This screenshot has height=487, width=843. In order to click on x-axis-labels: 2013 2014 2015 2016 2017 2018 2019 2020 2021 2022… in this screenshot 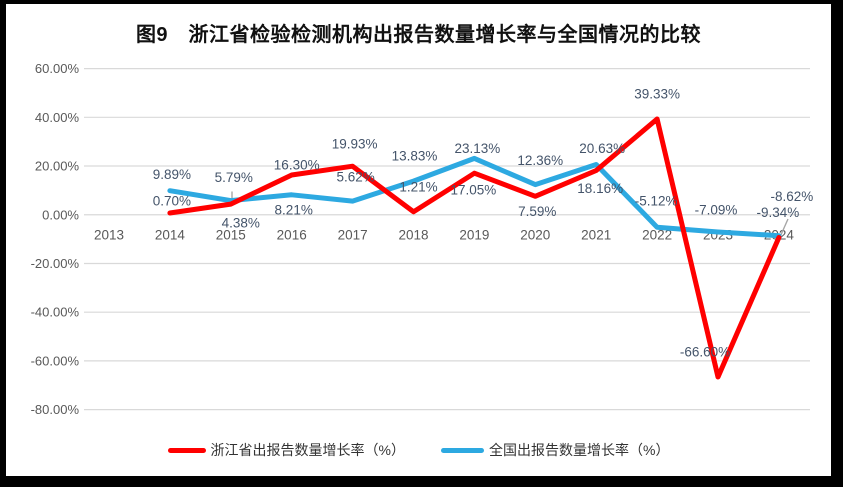, I will do `click(444, 235)`.